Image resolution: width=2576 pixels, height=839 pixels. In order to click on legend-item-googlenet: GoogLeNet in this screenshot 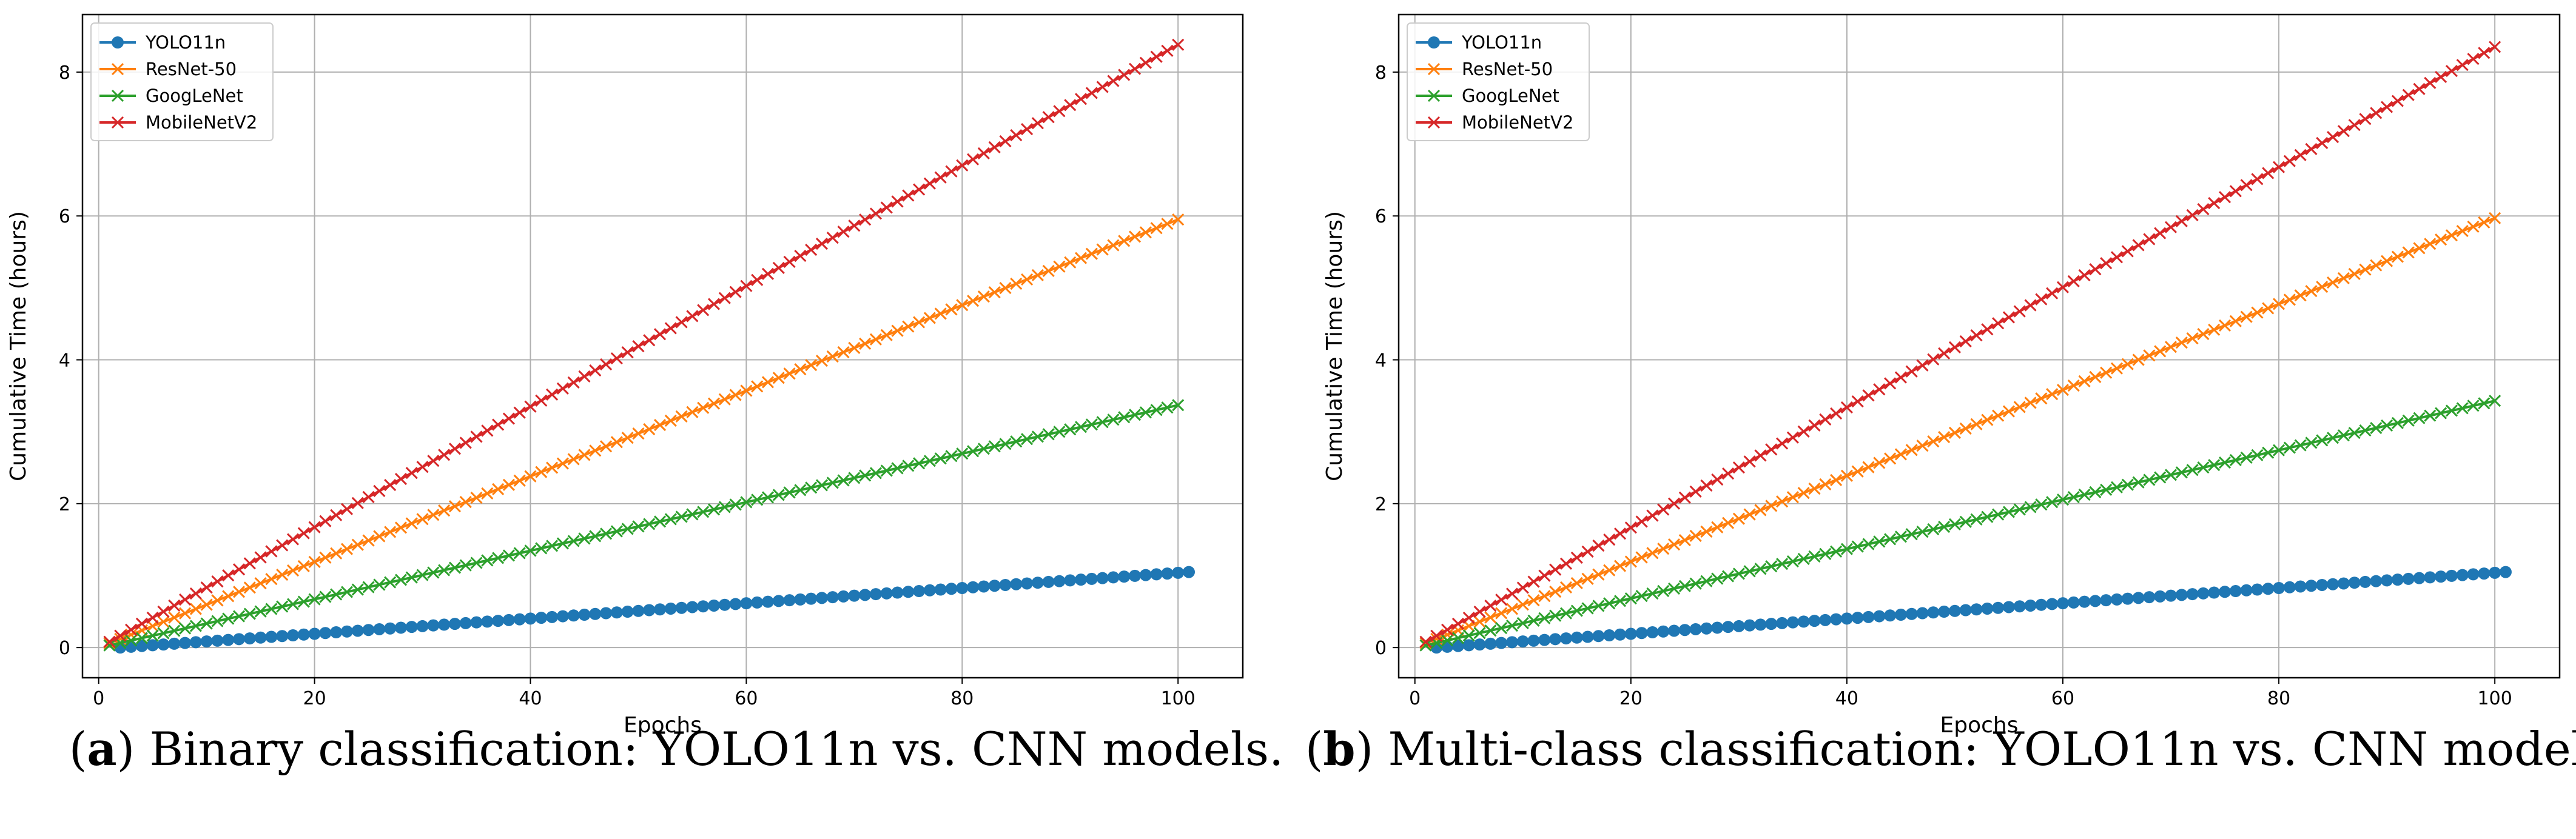, I will do `click(1487, 95)`.